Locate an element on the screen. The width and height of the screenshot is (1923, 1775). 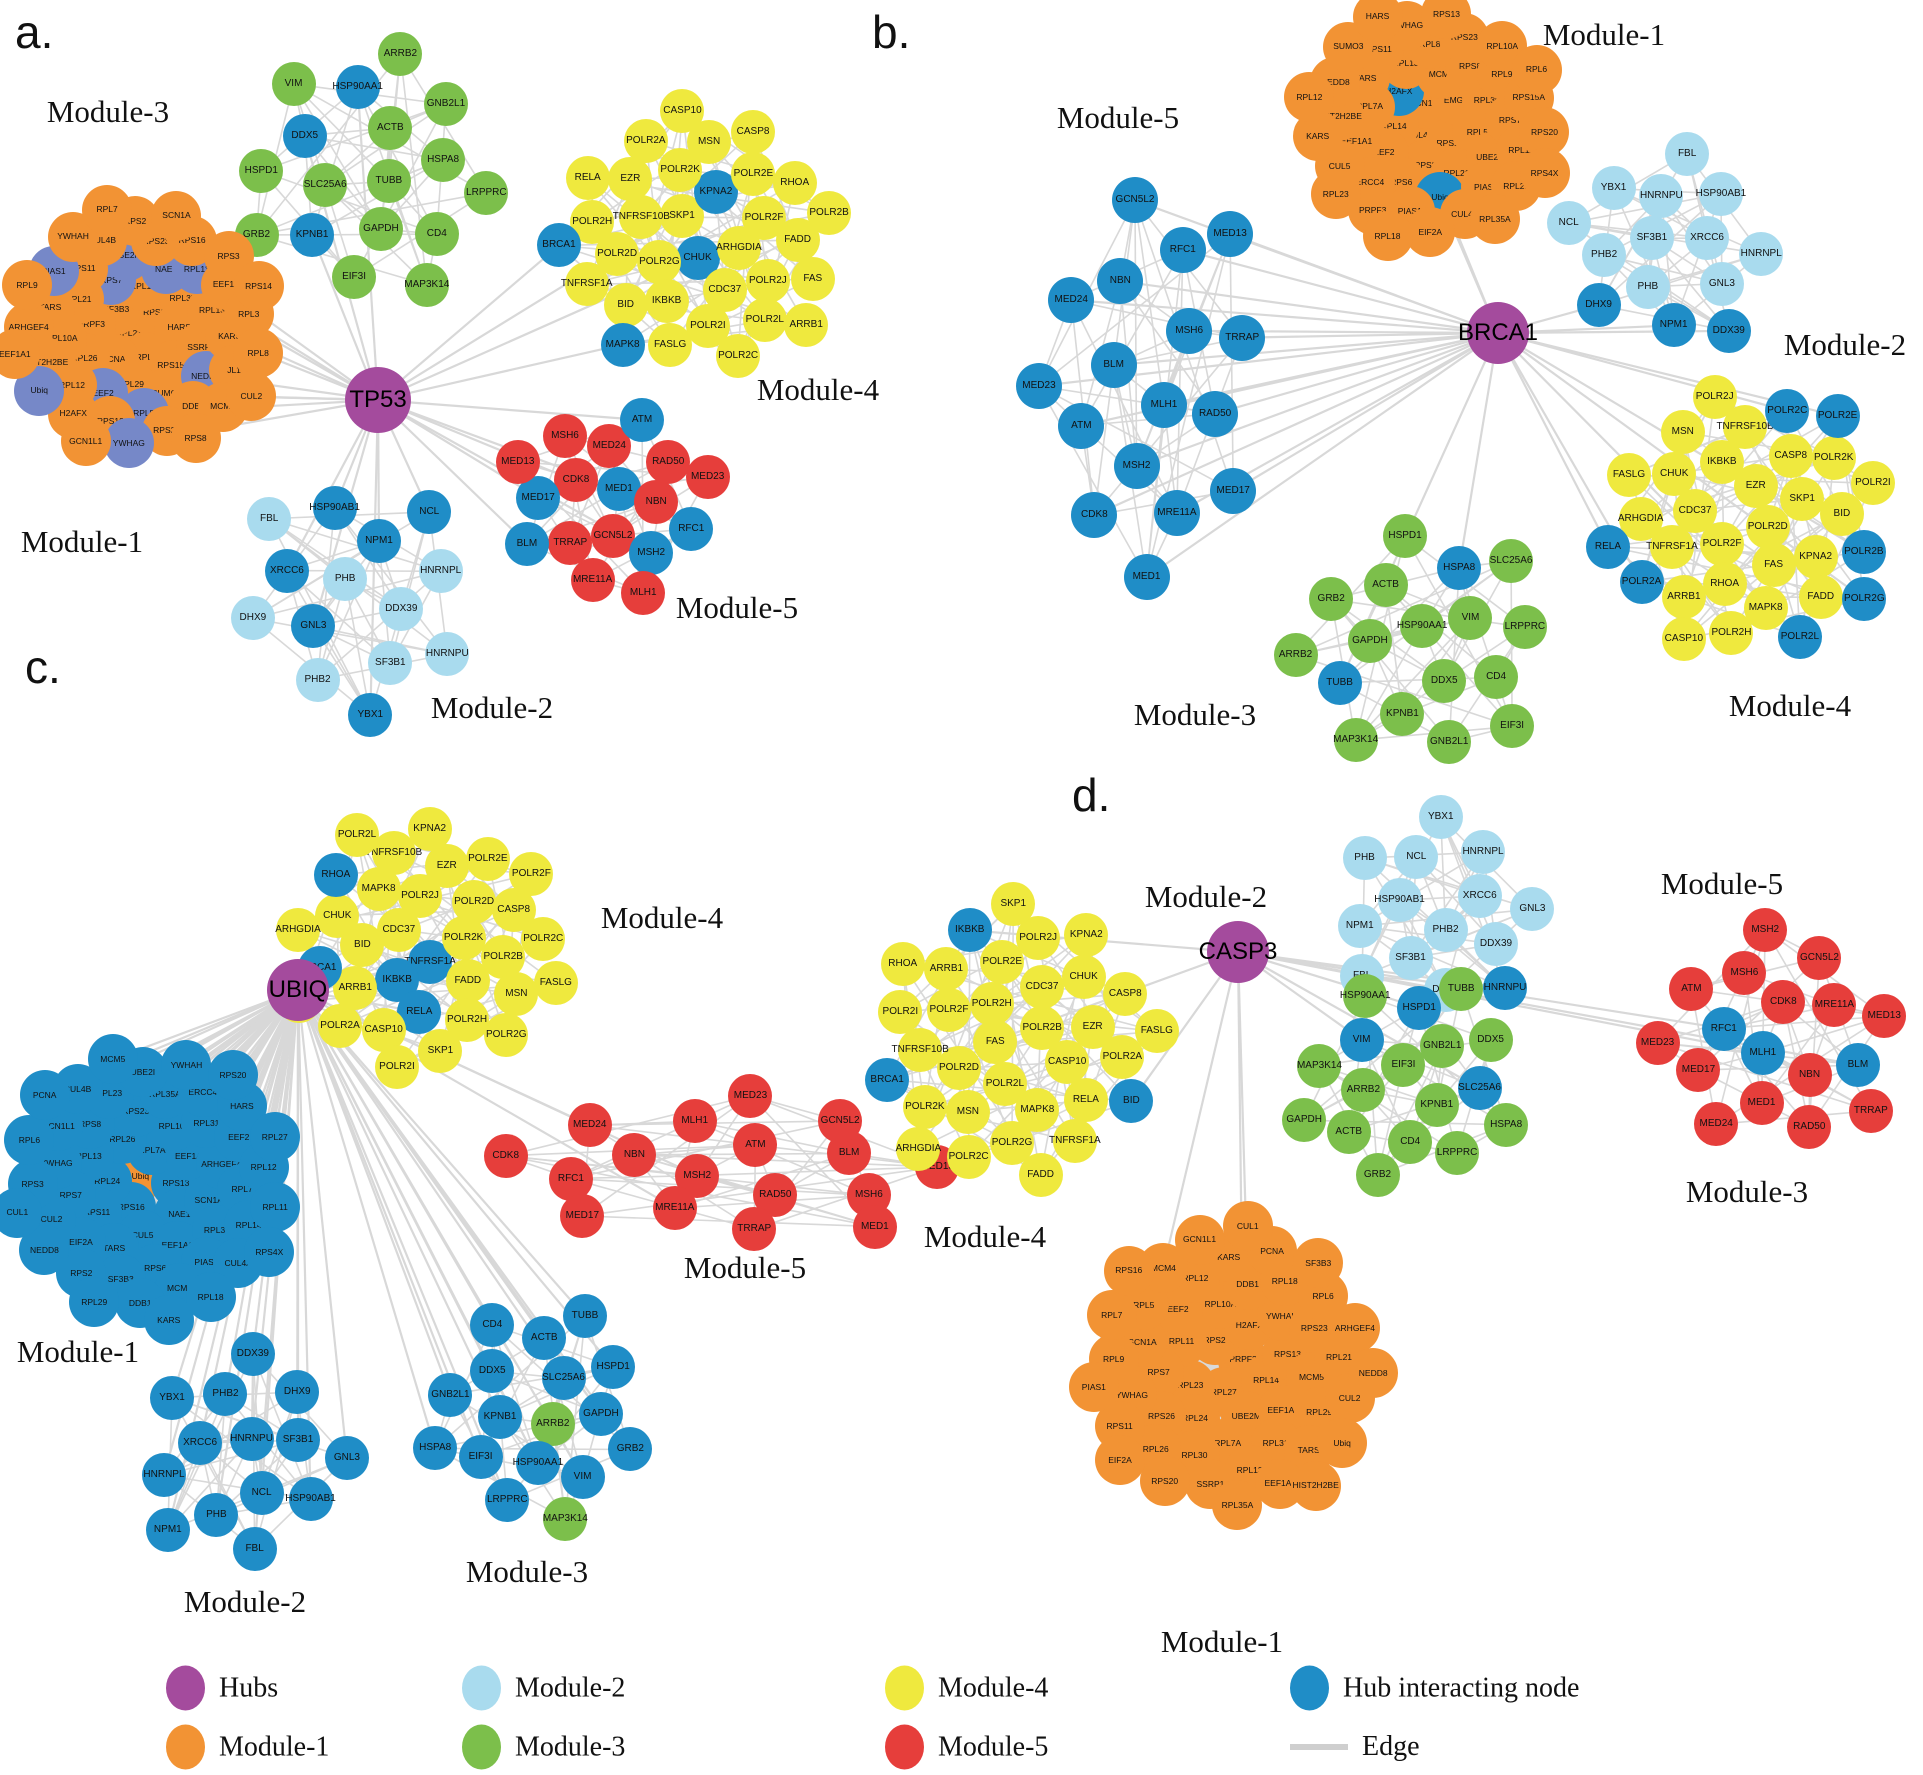
node-label: CD4 is located at coordinates (492, 1324).